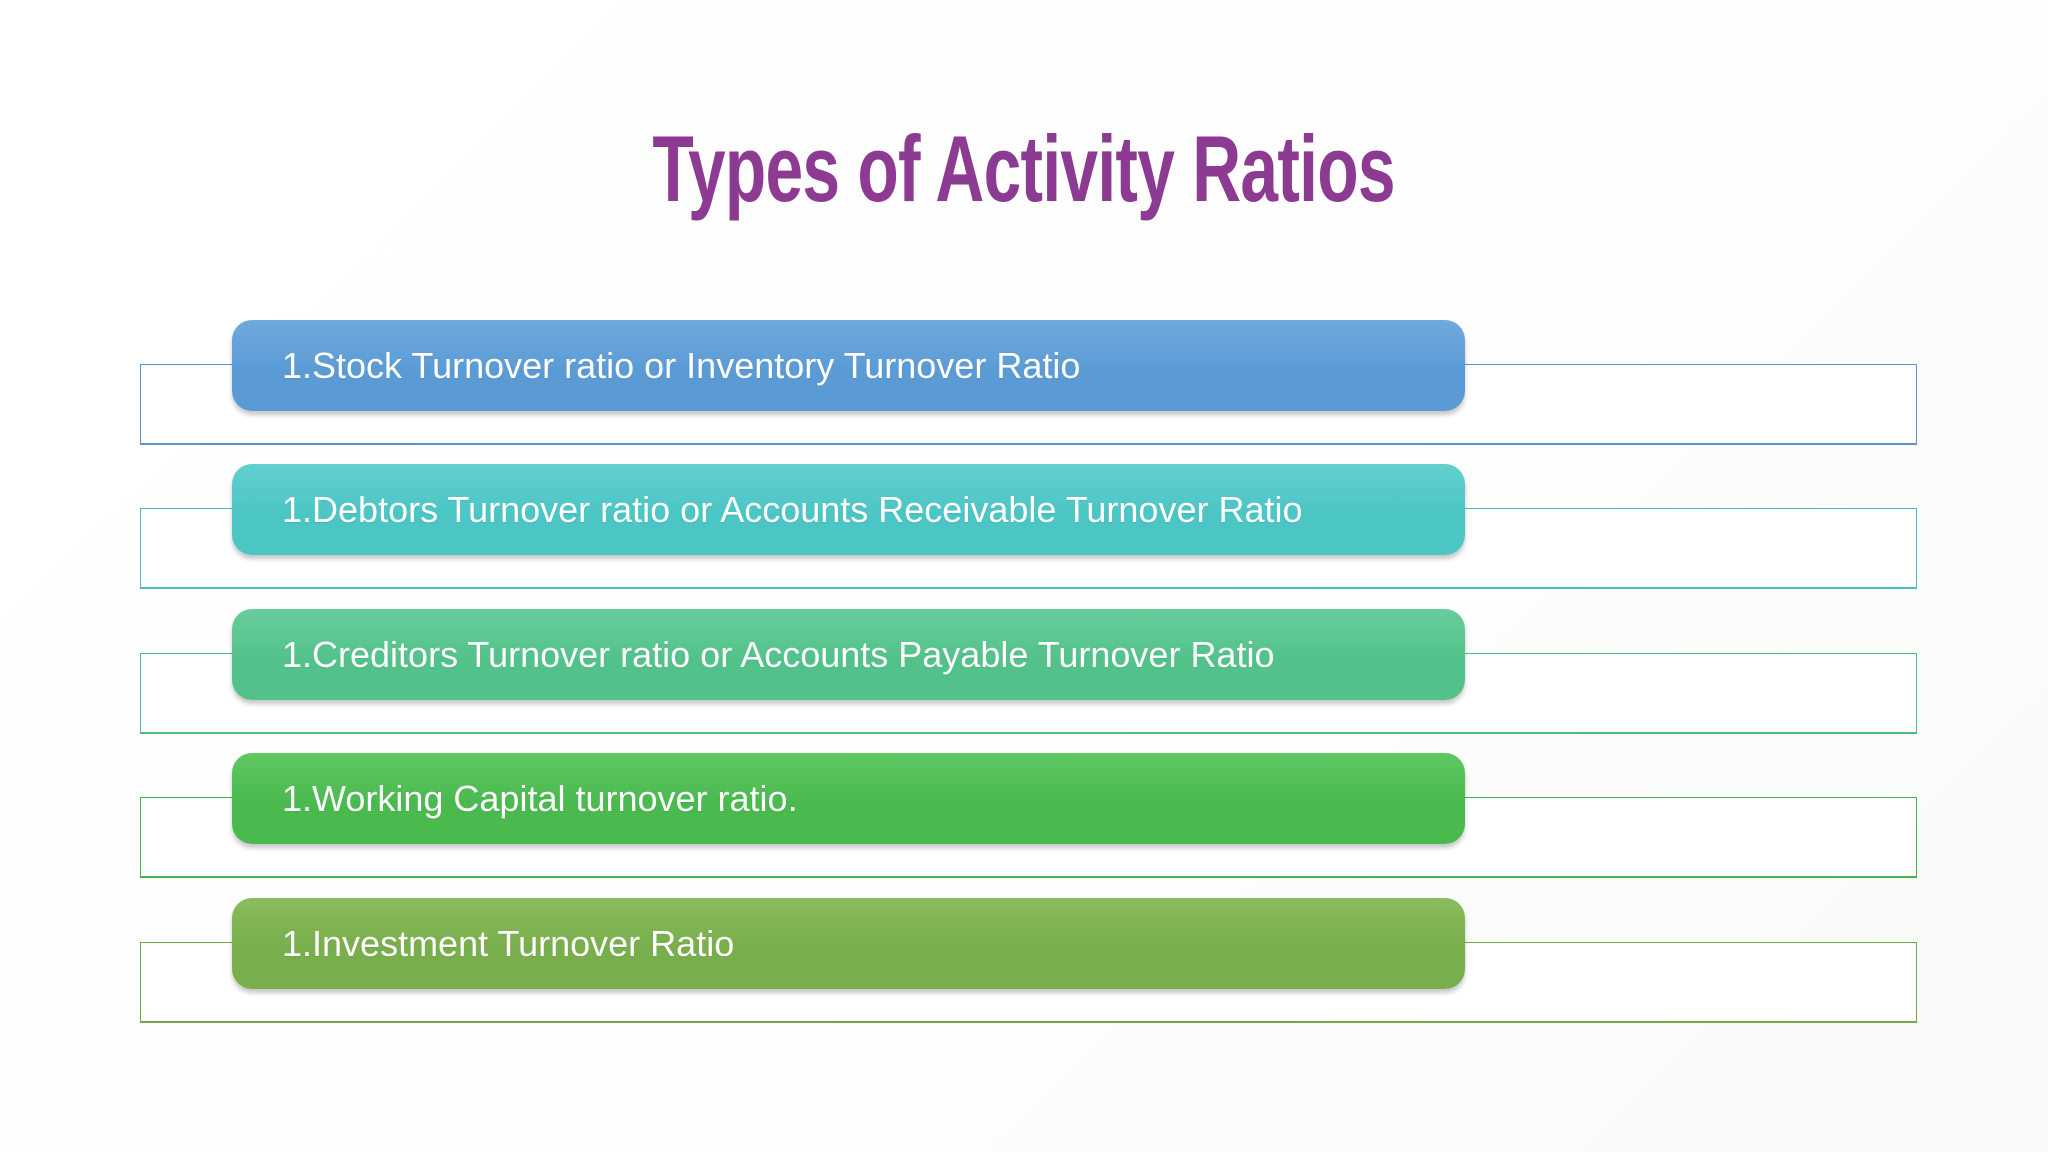 This screenshot has height=1152, width=2048. I want to click on ratio-bar-label: 1.Working Capital turnover ratio., so click(540, 798).